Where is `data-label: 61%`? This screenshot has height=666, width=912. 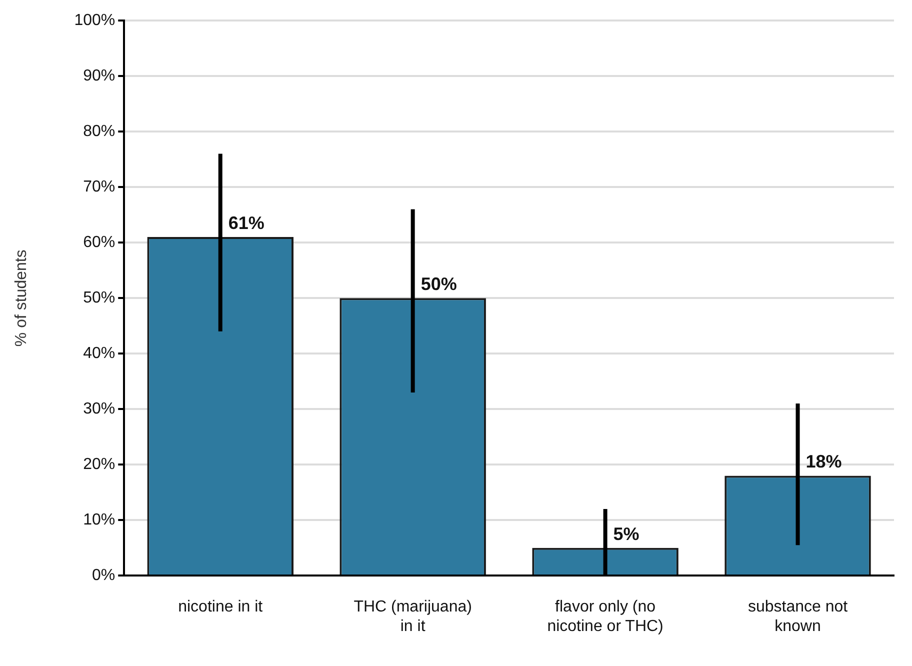
data-label: 61% is located at coordinates (246, 223).